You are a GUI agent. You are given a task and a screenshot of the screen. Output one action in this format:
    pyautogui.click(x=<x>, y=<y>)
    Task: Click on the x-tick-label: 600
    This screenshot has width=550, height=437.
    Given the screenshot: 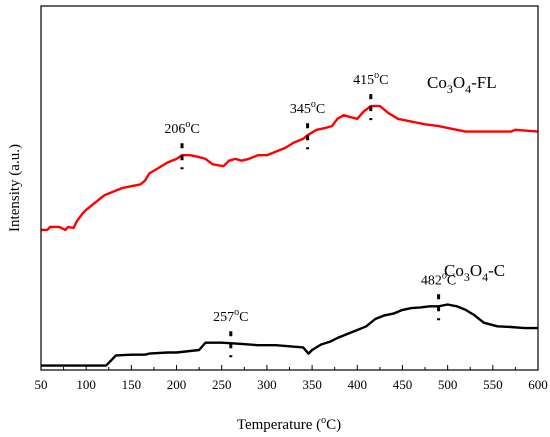 What is the action you would take?
    pyautogui.click(x=538, y=384)
    